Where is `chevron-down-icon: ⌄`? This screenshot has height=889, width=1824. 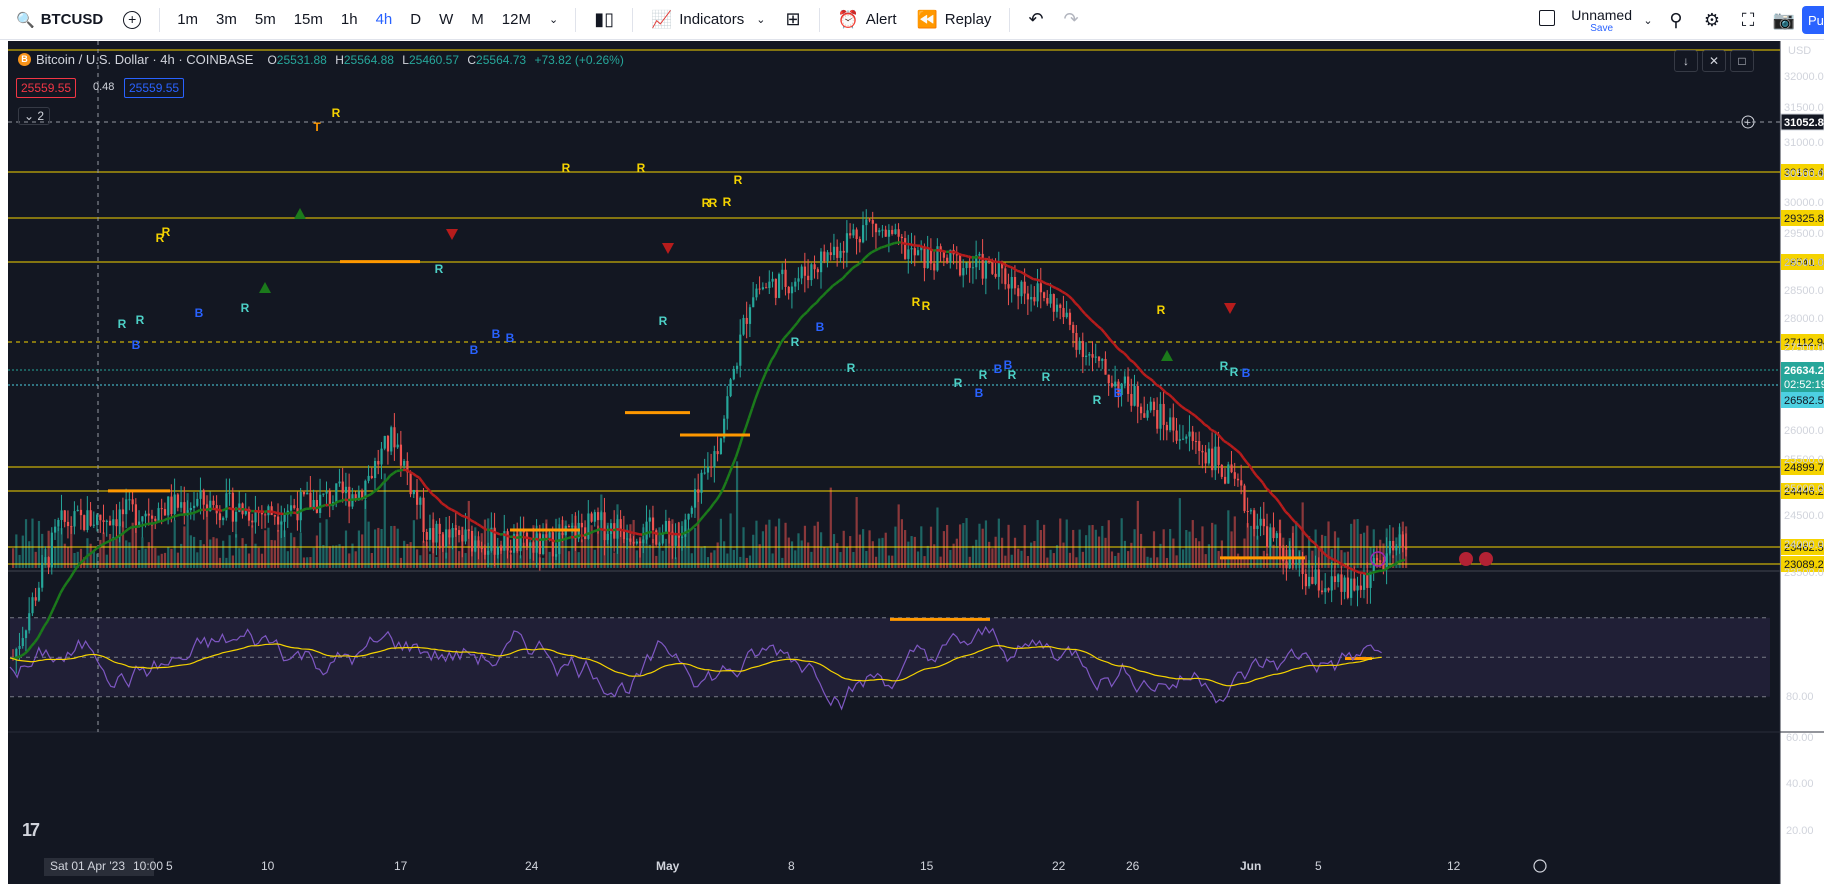
chevron-down-icon: ⌄ is located at coordinates (1648, 20).